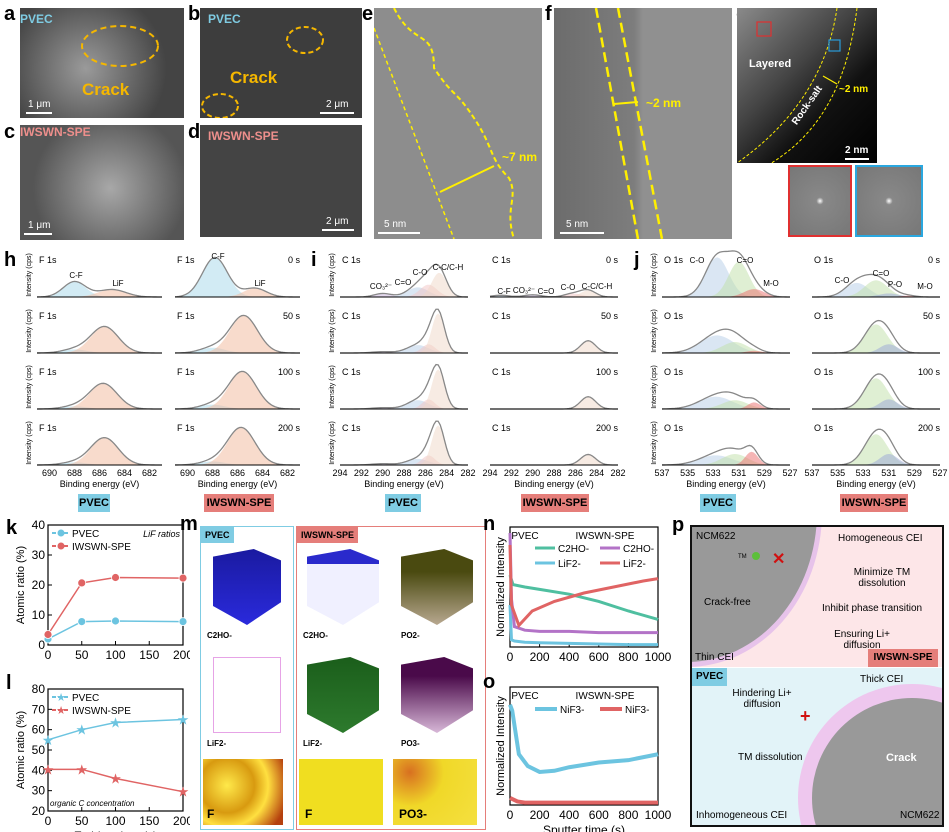 The image size is (949, 832). Describe the element at coordinates (343, 695) in the screenshot. I see `cube-lif2-iwswn` at that location.